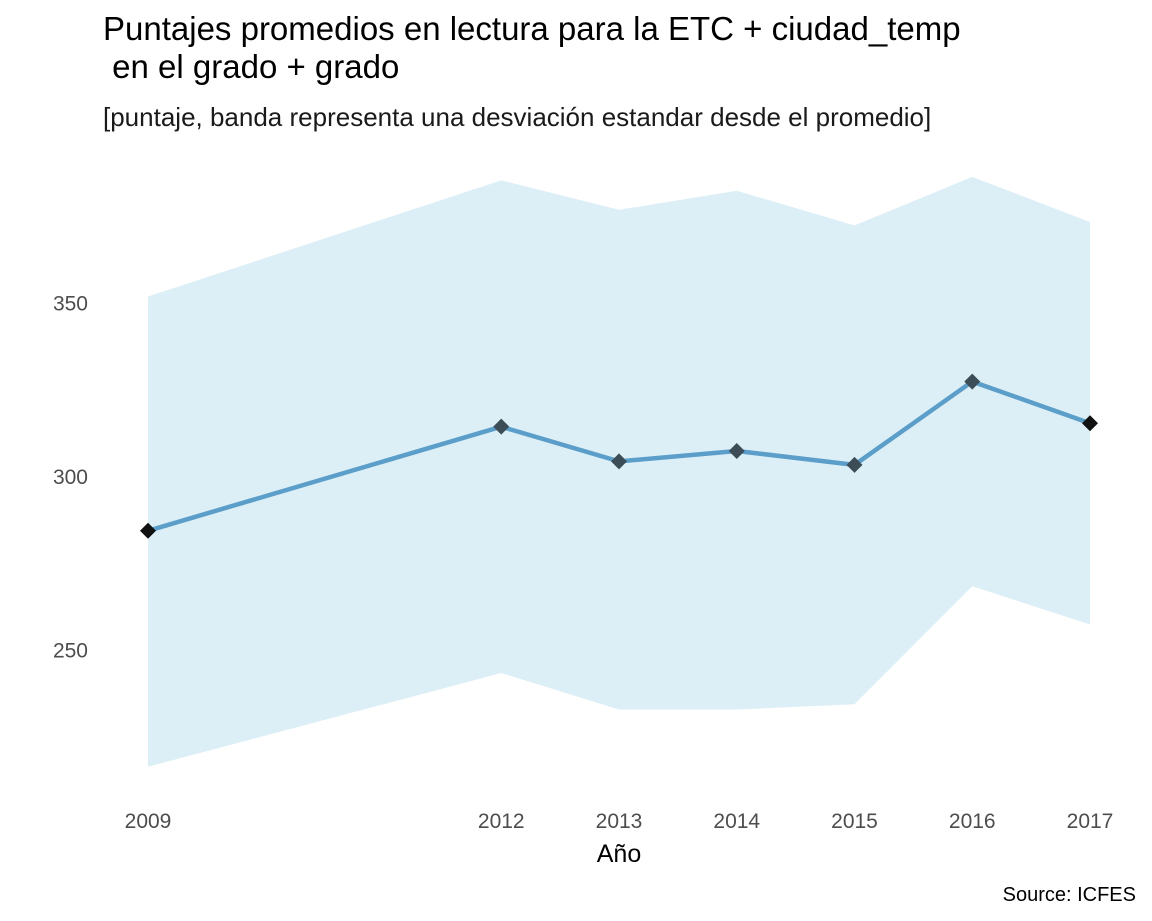  Describe the element at coordinates (501, 426) in the screenshot. I see `data-point-2012` at that location.